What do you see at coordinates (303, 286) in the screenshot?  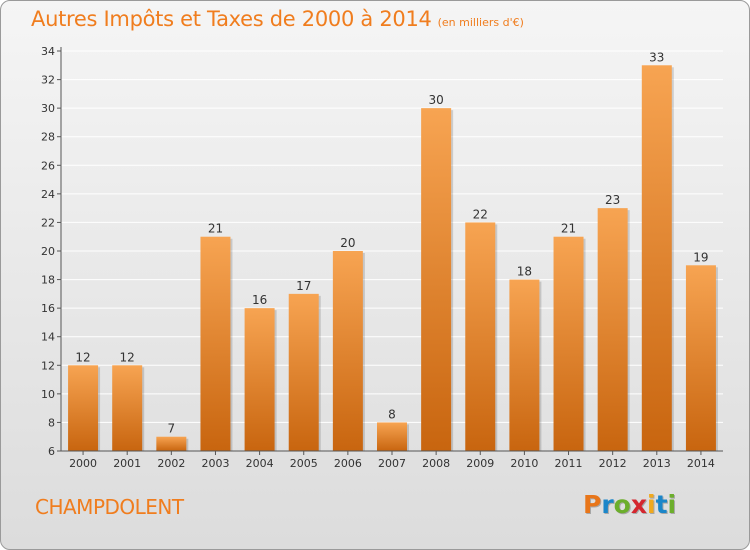 I see `data-label: 17` at bounding box center [303, 286].